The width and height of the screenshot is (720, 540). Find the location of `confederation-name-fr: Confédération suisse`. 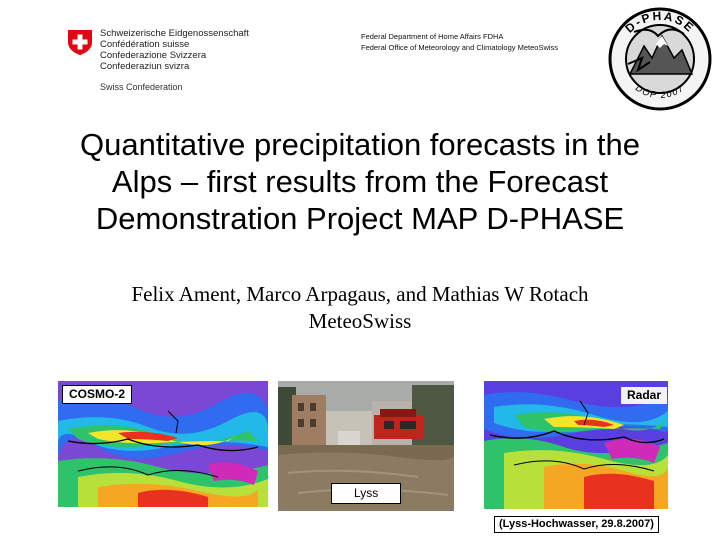

confederation-name-fr: Confédération suisse is located at coordinates (145, 44).